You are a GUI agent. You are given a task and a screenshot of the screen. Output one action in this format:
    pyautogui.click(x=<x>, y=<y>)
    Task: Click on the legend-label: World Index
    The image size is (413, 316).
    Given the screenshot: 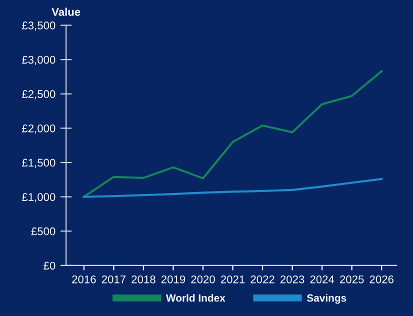 What is the action you would take?
    pyautogui.click(x=196, y=298)
    